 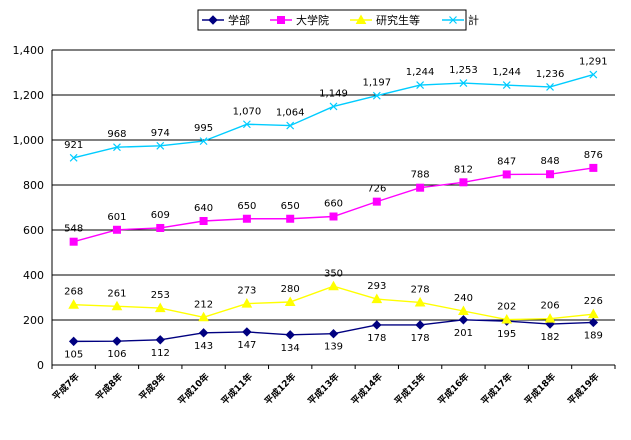 I want to click on data-label: 1,291, so click(x=593, y=62).